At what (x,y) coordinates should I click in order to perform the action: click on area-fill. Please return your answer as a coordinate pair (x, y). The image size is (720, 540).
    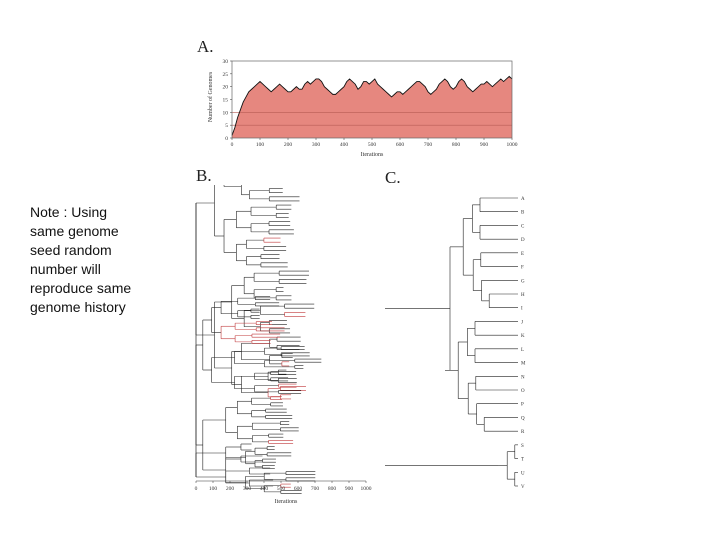
    Looking at the image, I should click on (372, 107).